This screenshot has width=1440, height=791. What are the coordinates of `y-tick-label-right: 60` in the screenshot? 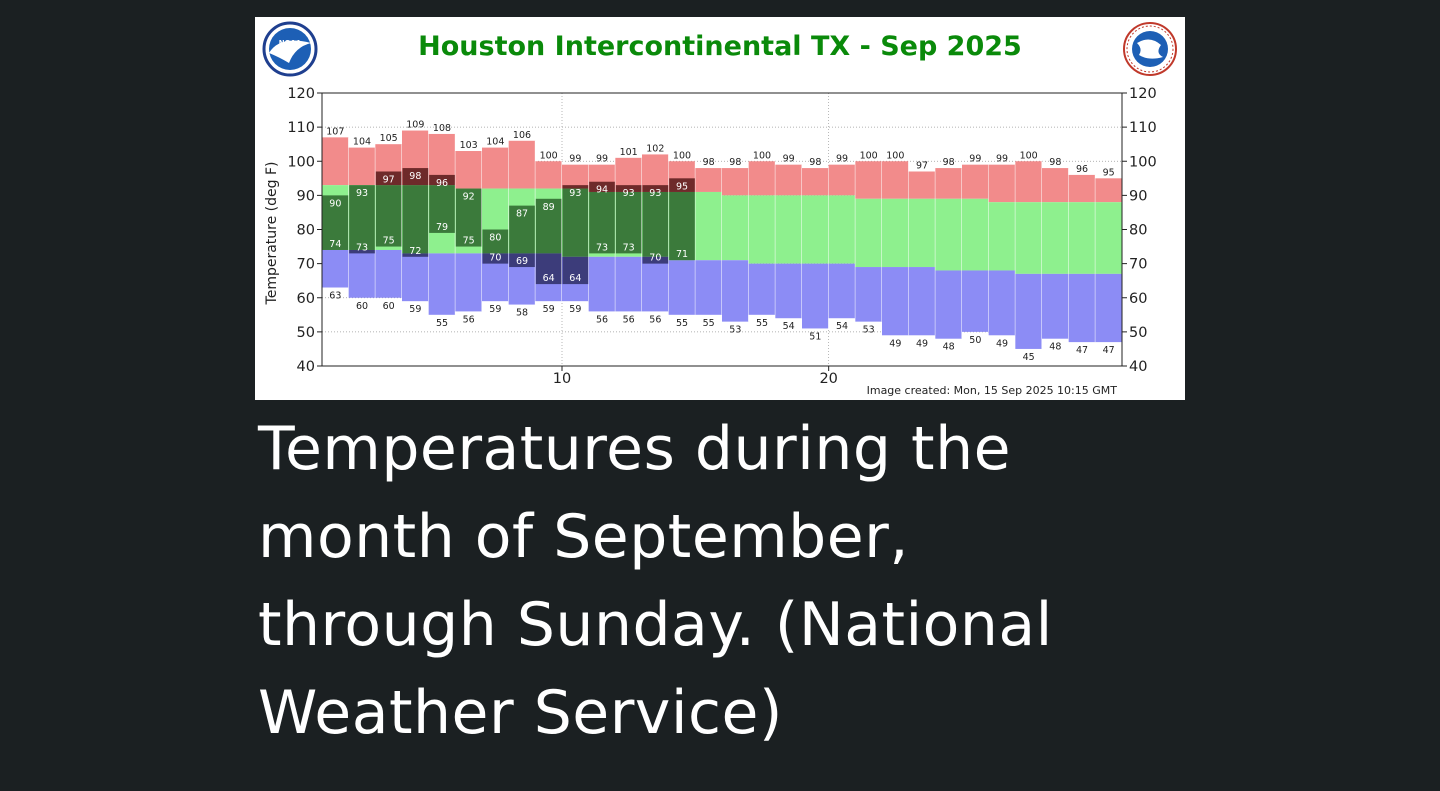 It's located at (1138, 299).